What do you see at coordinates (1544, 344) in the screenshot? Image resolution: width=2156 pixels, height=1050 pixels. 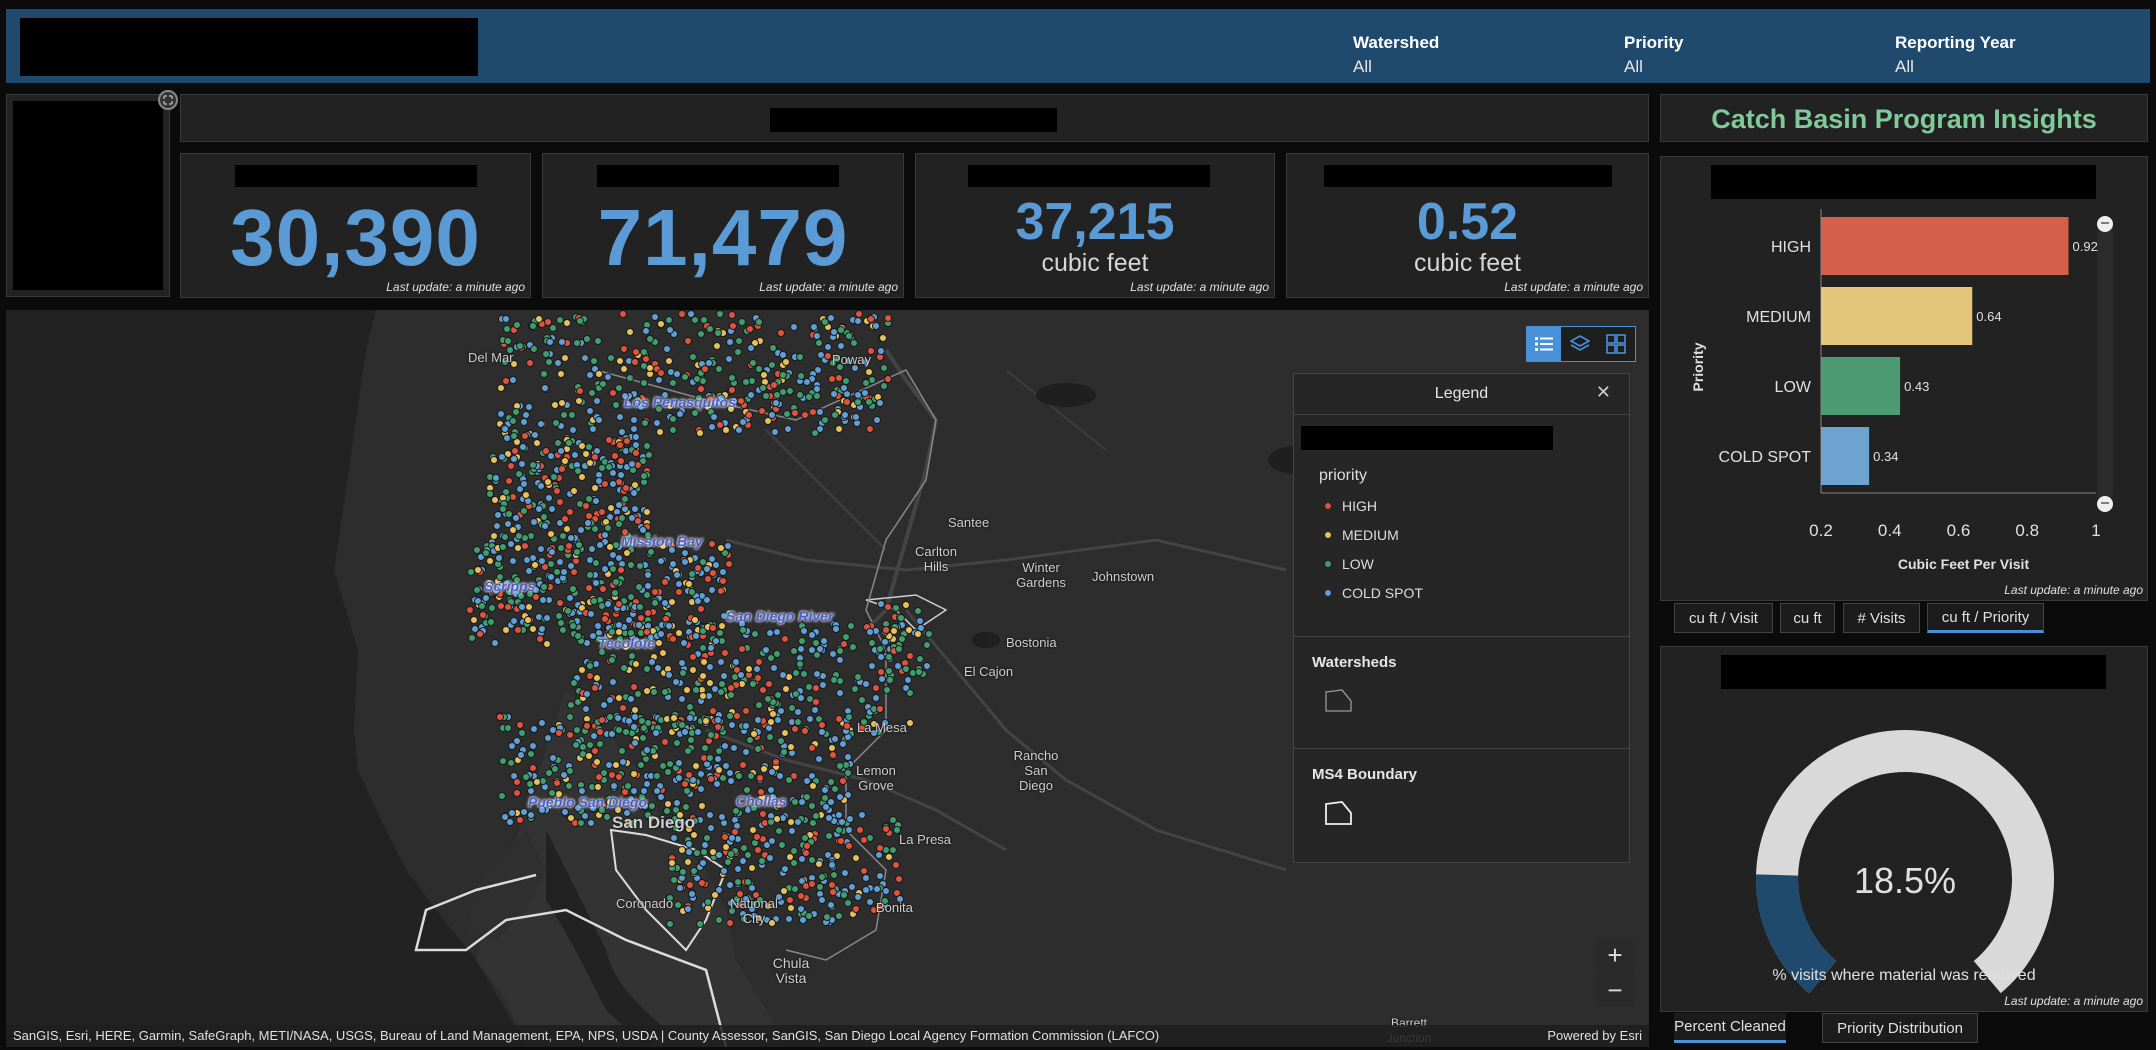 I see `legend-toggle-button` at bounding box center [1544, 344].